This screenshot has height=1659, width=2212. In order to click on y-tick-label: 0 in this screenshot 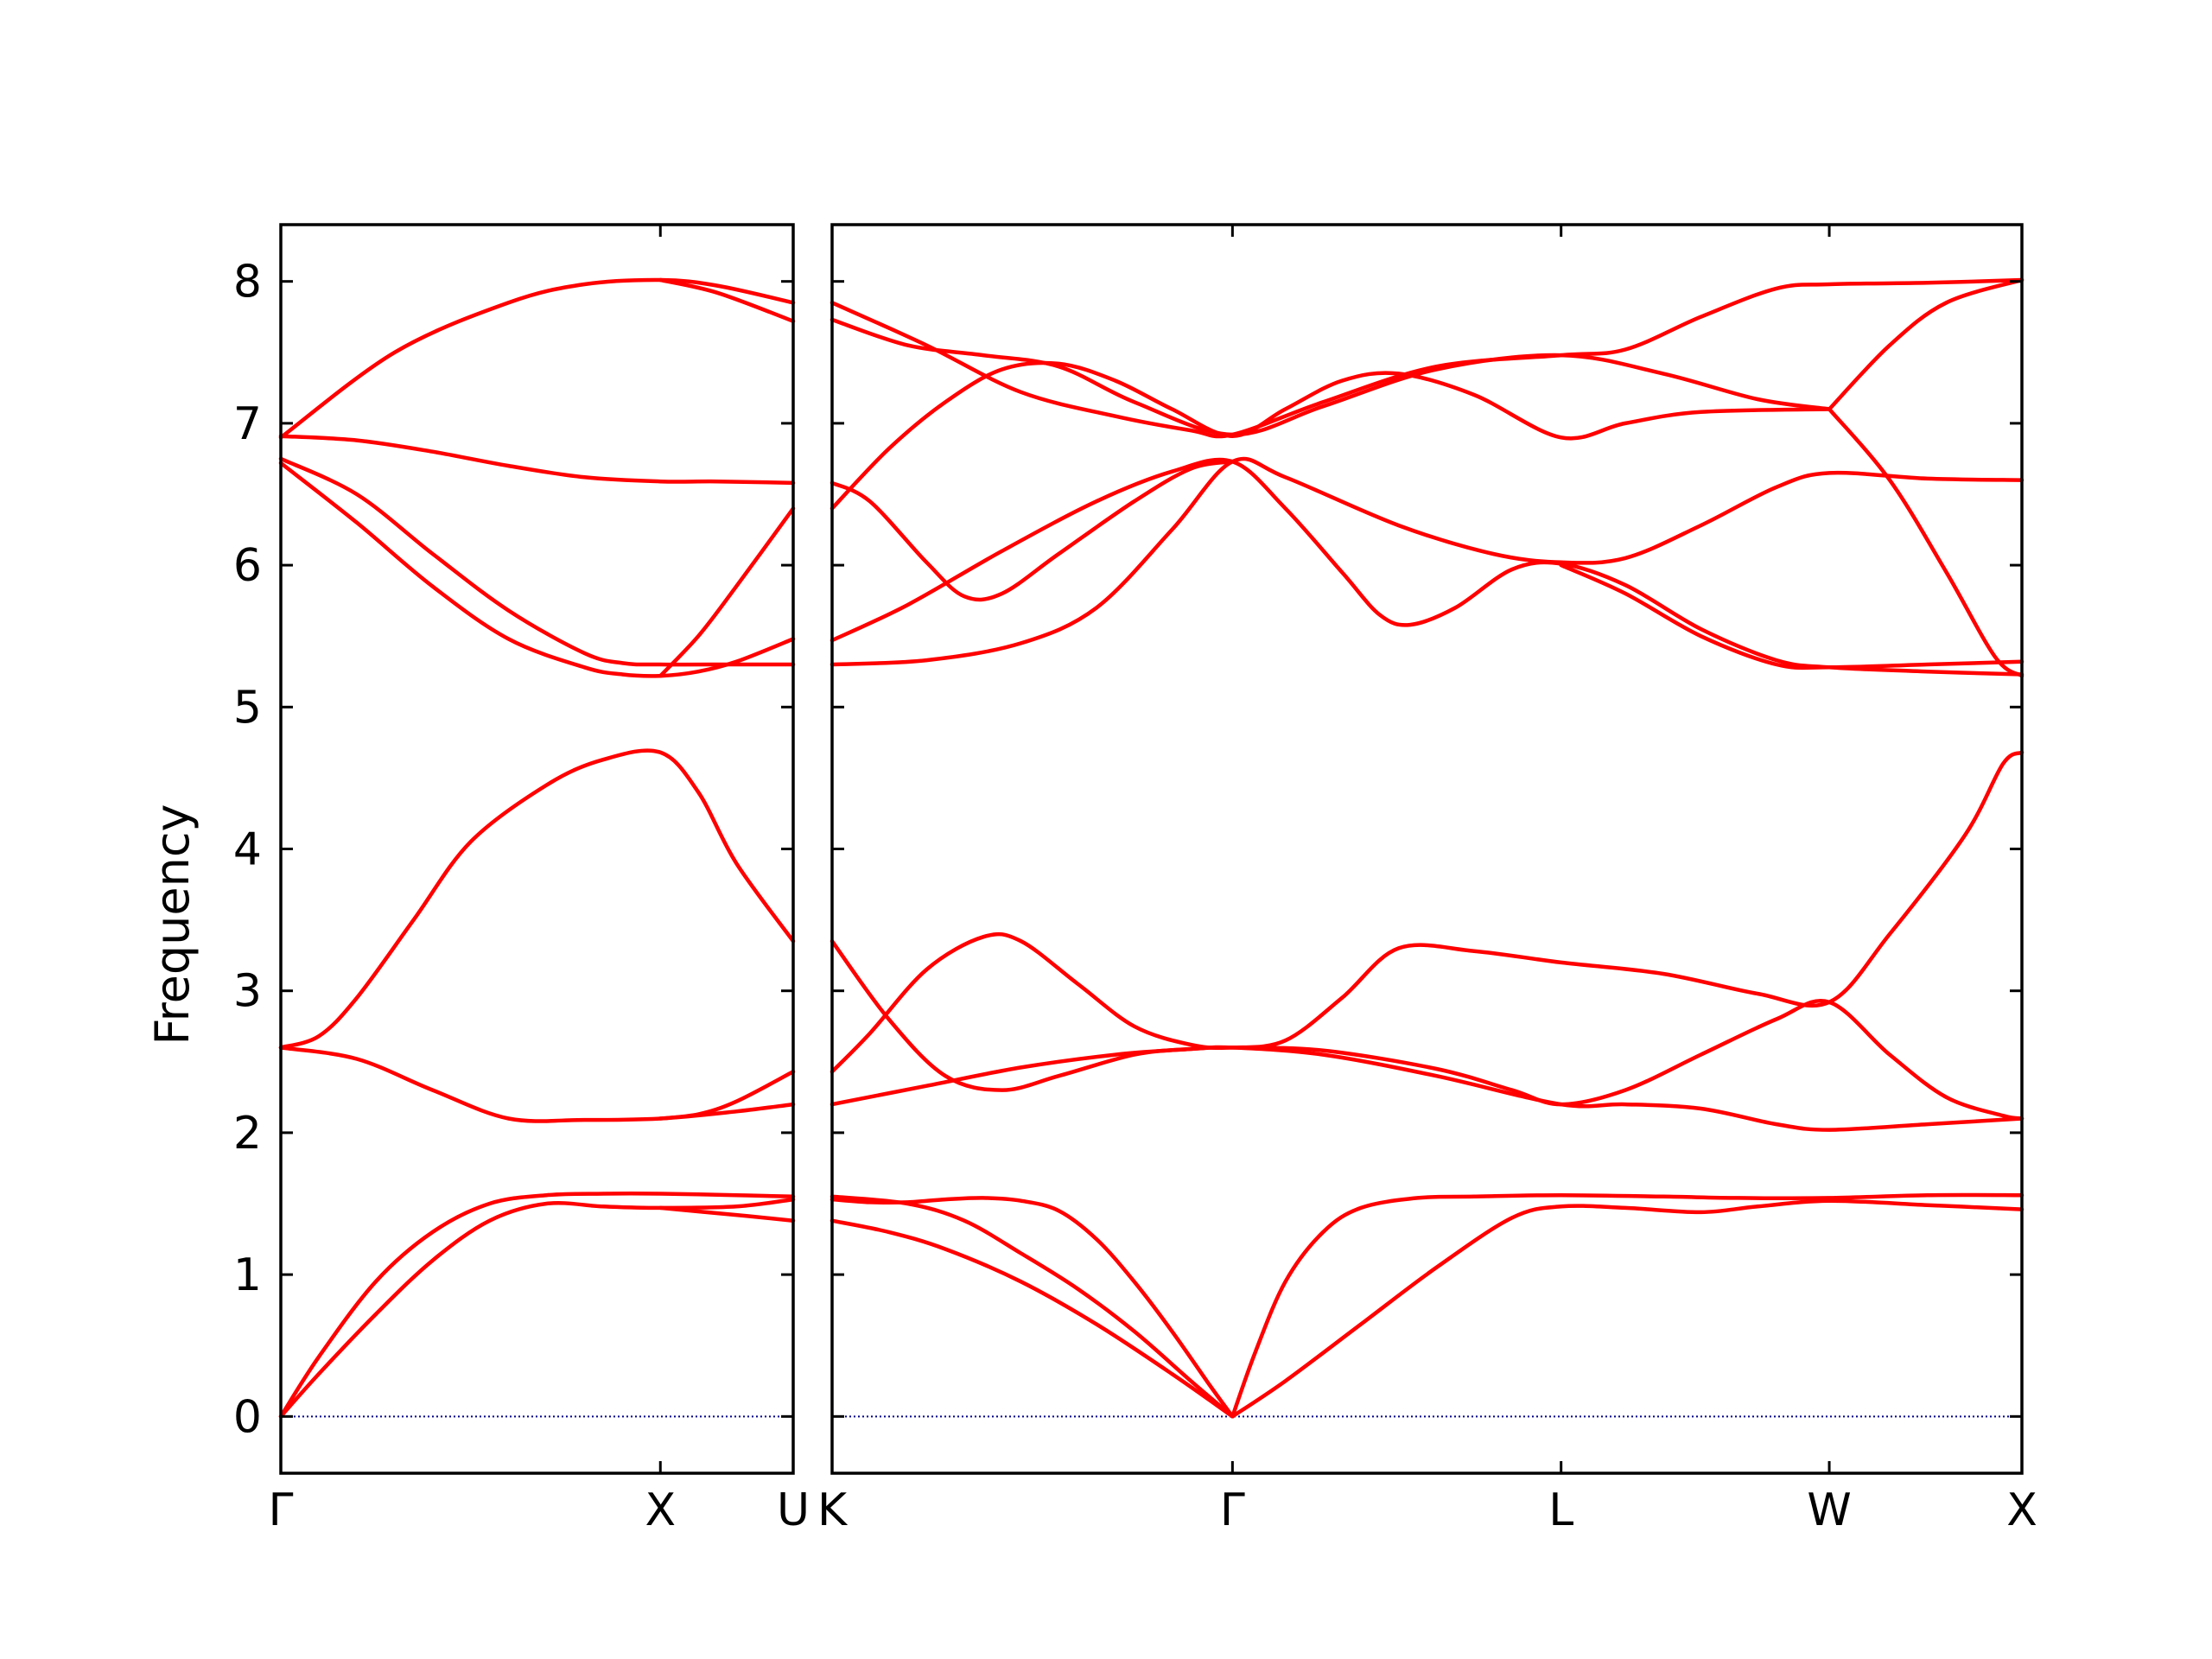, I will do `click(247, 1417)`.